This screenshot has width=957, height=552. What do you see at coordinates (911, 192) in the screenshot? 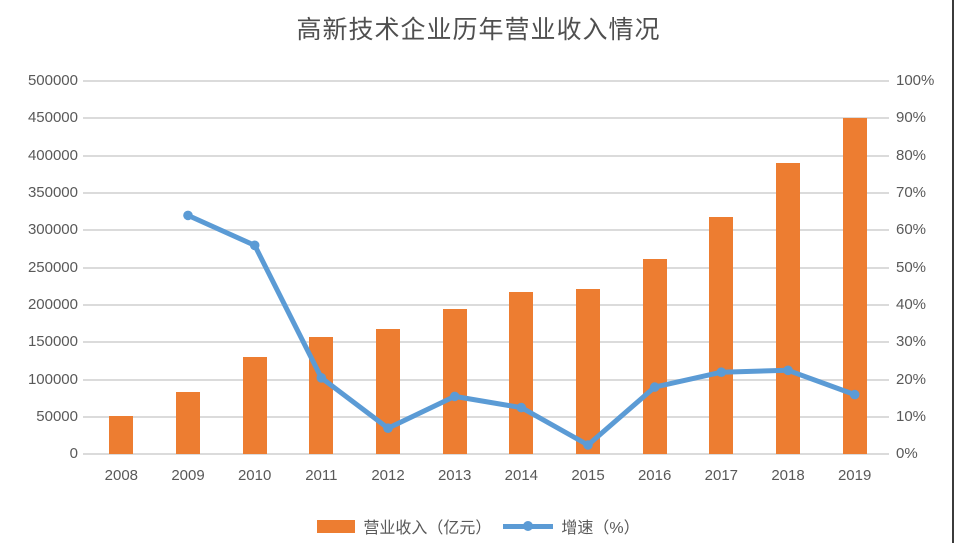
I see `right-axis-tick-label: 70%` at bounding box center [911, 192].